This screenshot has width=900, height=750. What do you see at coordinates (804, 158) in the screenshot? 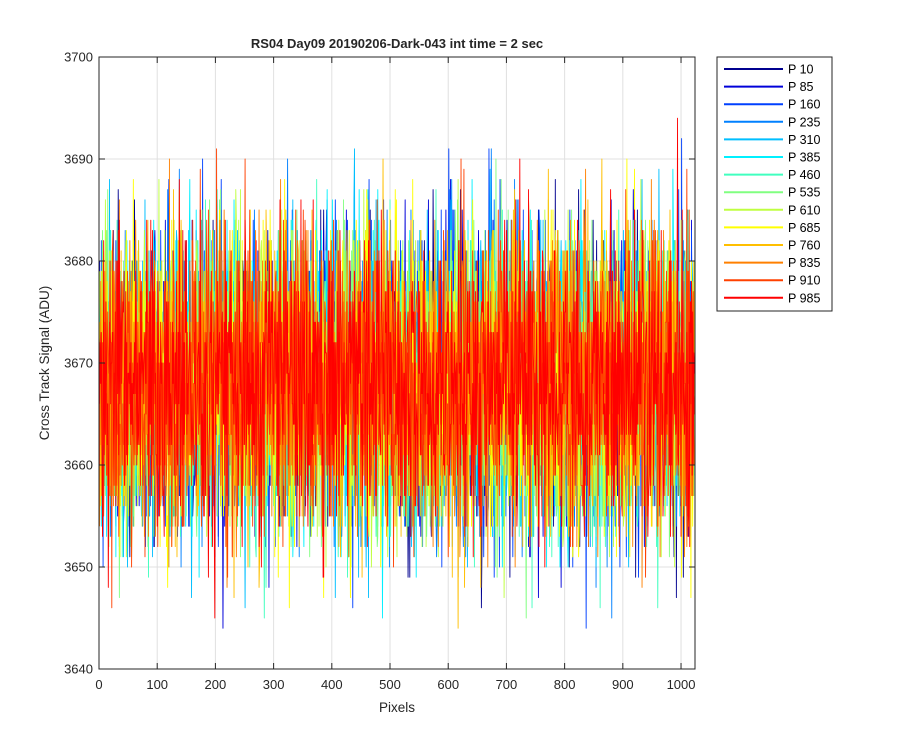
I see `legend-label: P 385` at bounding box center [804, 158].